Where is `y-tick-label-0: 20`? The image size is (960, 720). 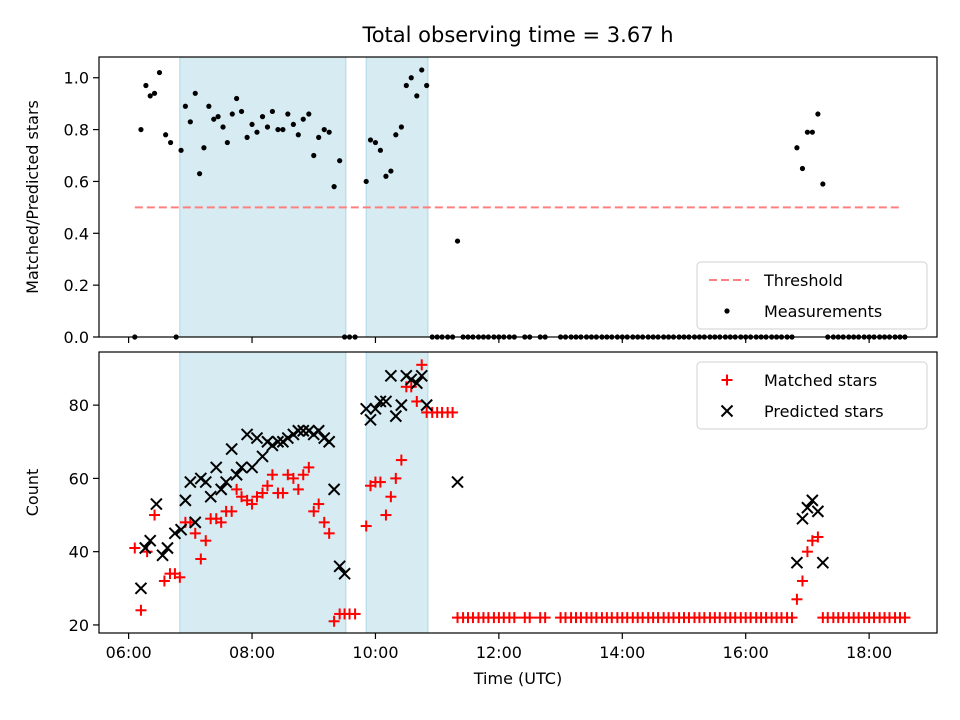 y-tick-label-0: 20 is located at coordinates (79, 625).